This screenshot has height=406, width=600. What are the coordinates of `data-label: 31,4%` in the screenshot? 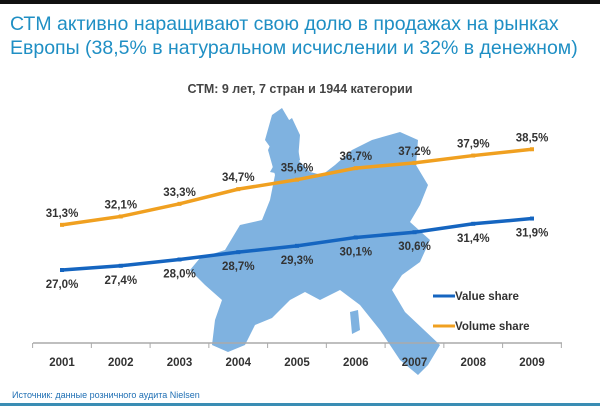 It's located at (473, 239).